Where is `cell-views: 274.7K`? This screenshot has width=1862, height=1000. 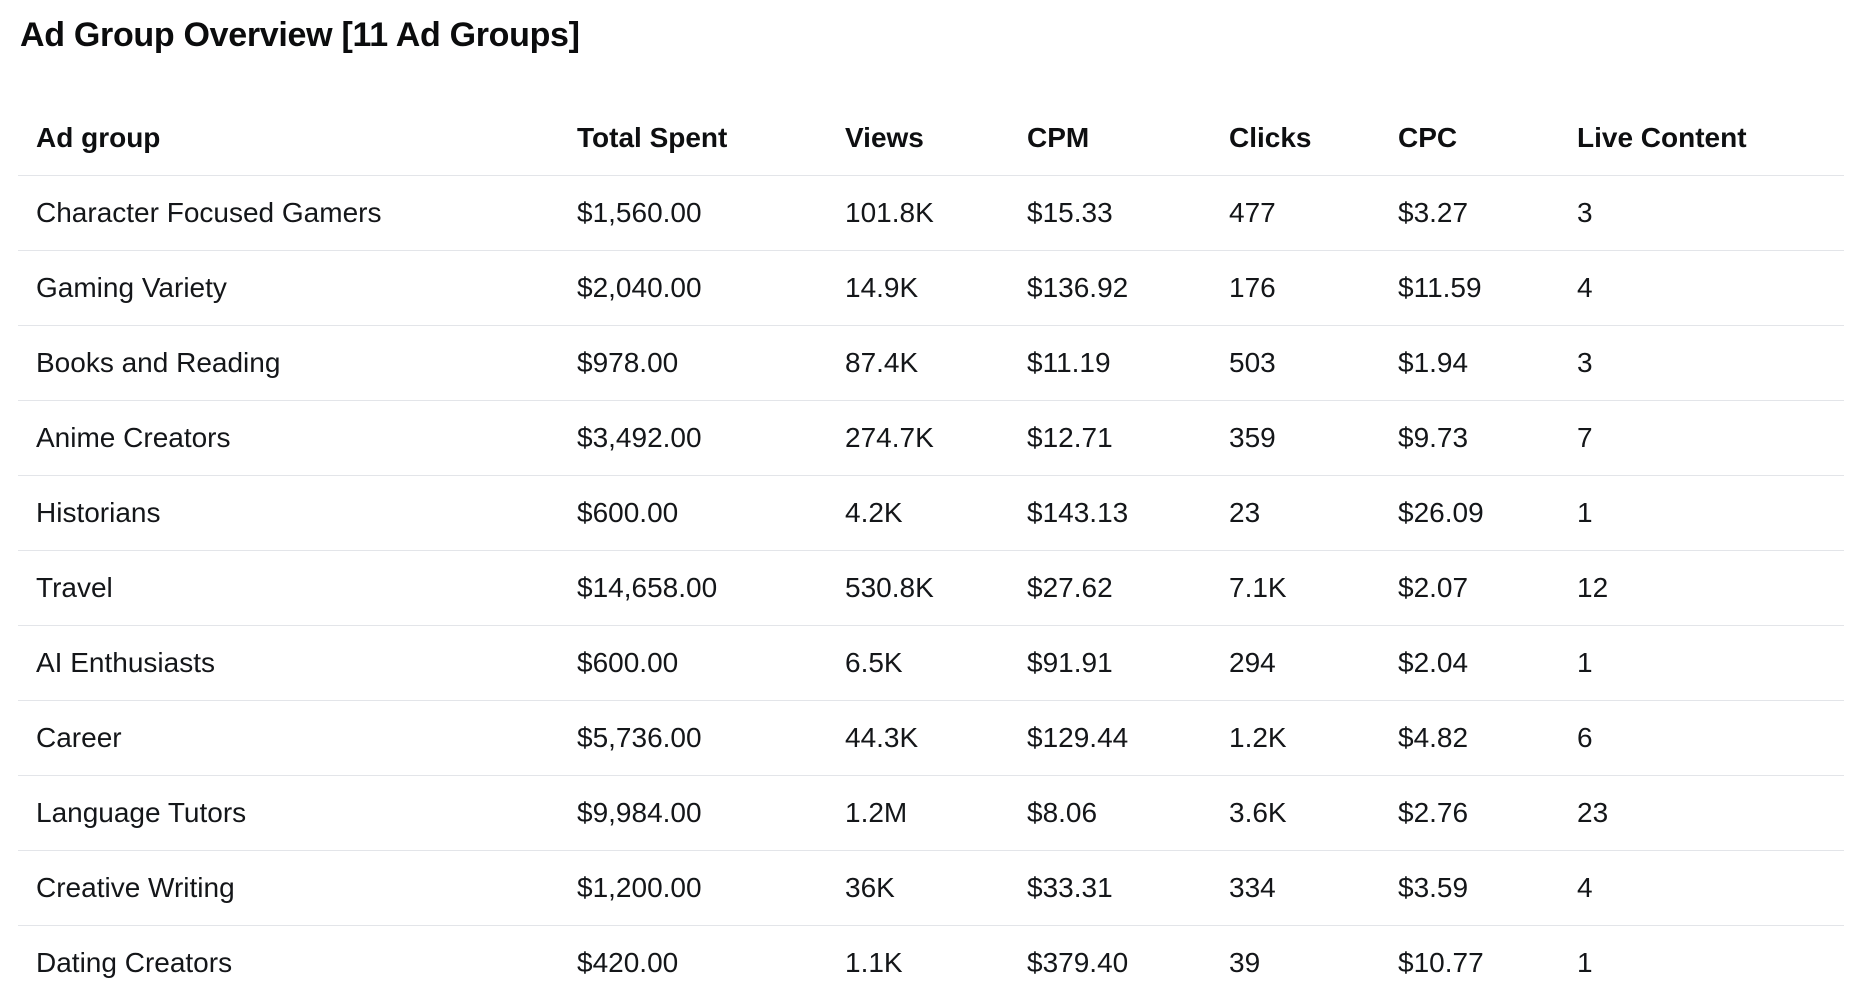 cell-views: 274.7K is located at coordinates (889, 437).